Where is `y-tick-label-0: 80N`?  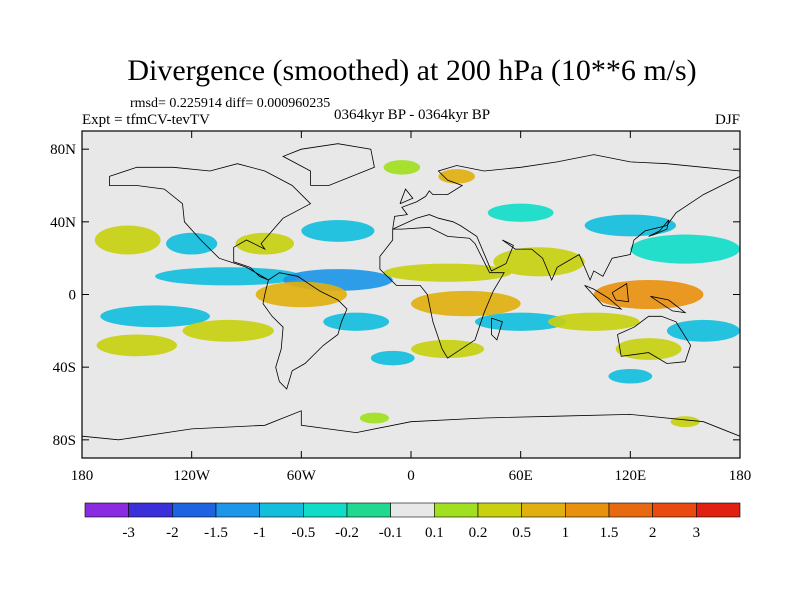 y-tick-label-0: 80N is located at coordinates (63, 150).